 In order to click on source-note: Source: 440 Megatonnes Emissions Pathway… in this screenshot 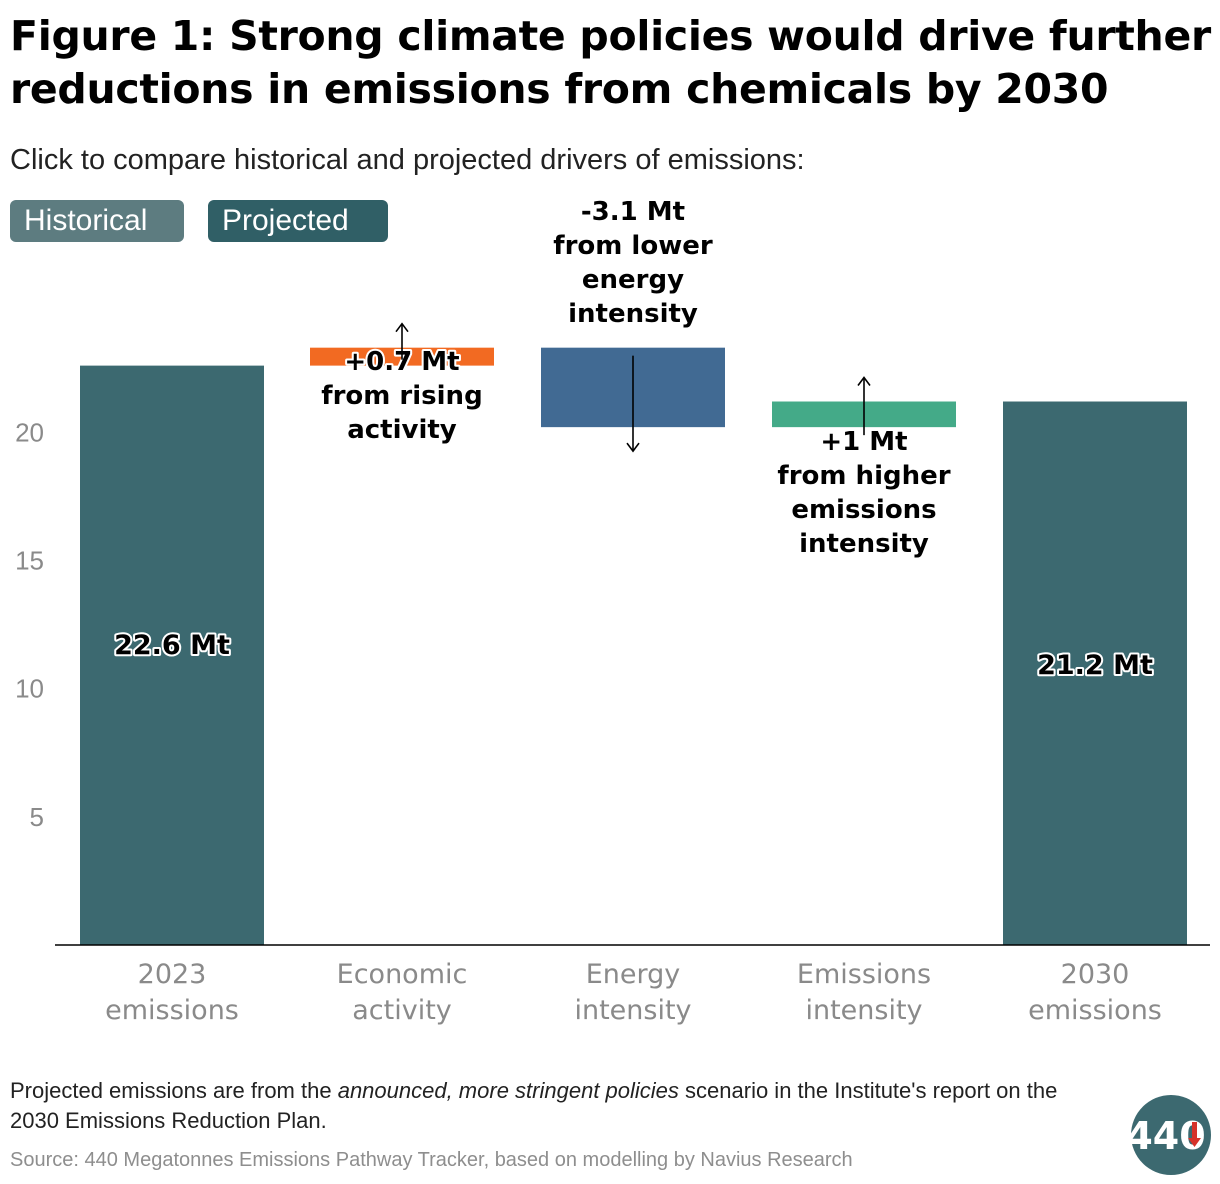, I will do `click(431, 1160)`.